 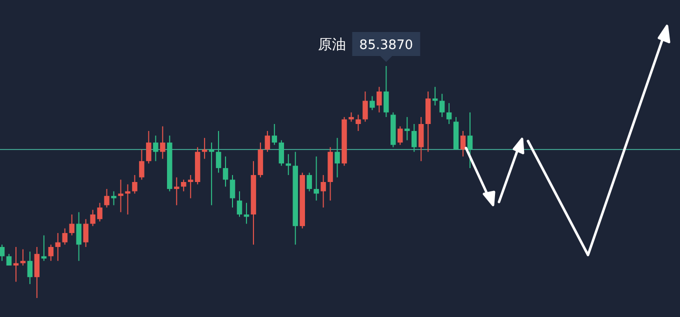 I want to click on text: 85.3870, so click(x=386, y=45).